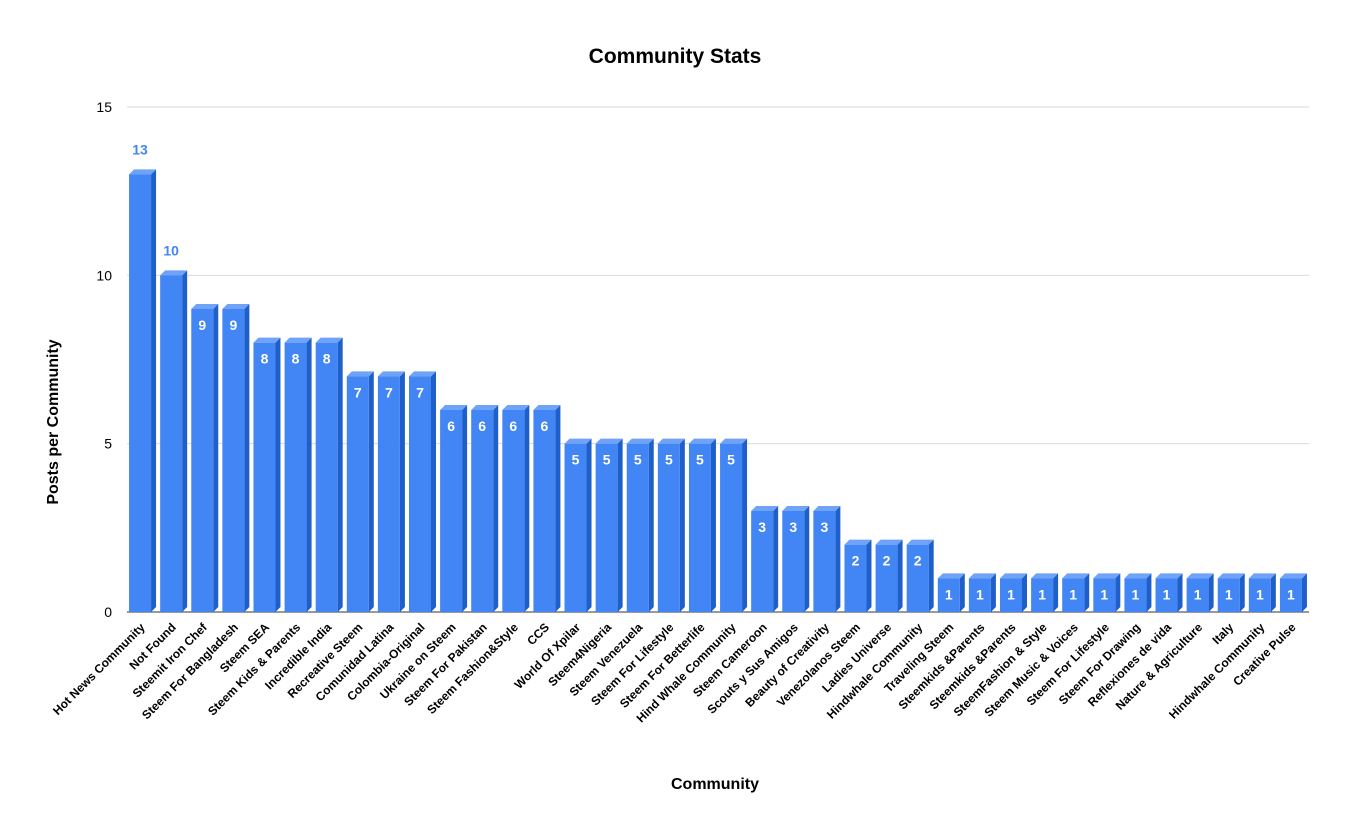 The image size is (1351, 835). I want to click on data-label: 3, so click(793, 527).